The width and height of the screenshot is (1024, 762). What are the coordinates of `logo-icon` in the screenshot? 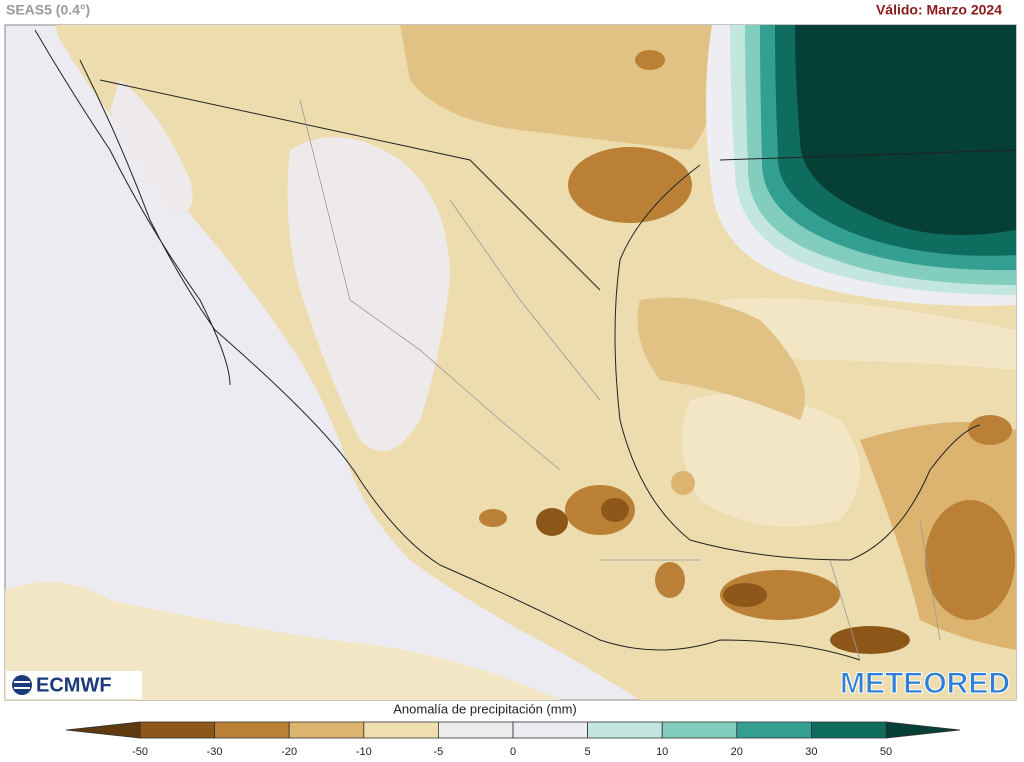 It's located at (22, 685).